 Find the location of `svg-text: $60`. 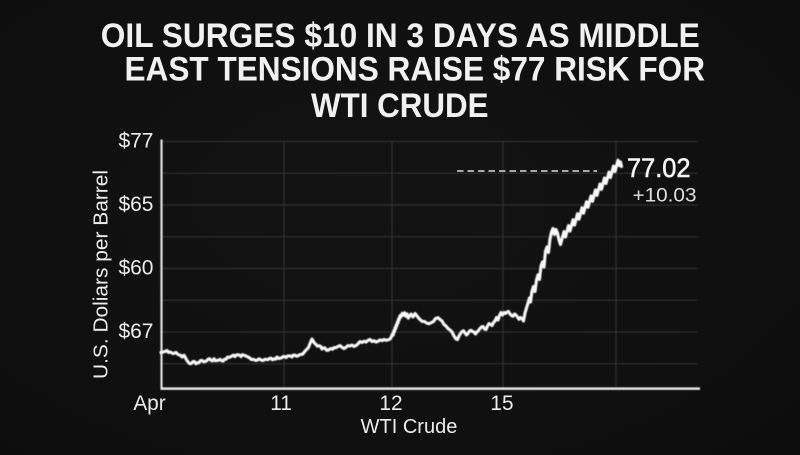

svg-text: $60 is located at coordinates (135, 268).